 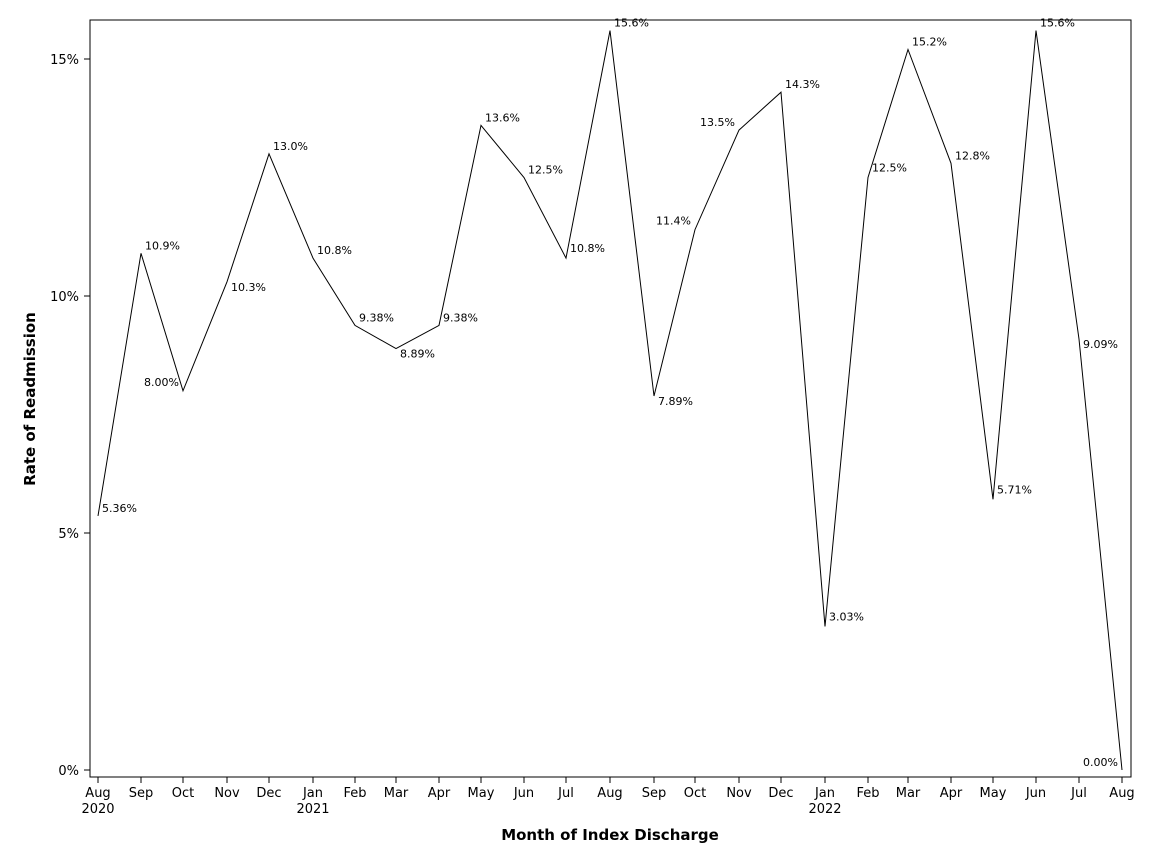 What do you see at coordinates (248, 287) in the screenshot?
I see `data-label: 10.3%` at bounding box center [248, 287].